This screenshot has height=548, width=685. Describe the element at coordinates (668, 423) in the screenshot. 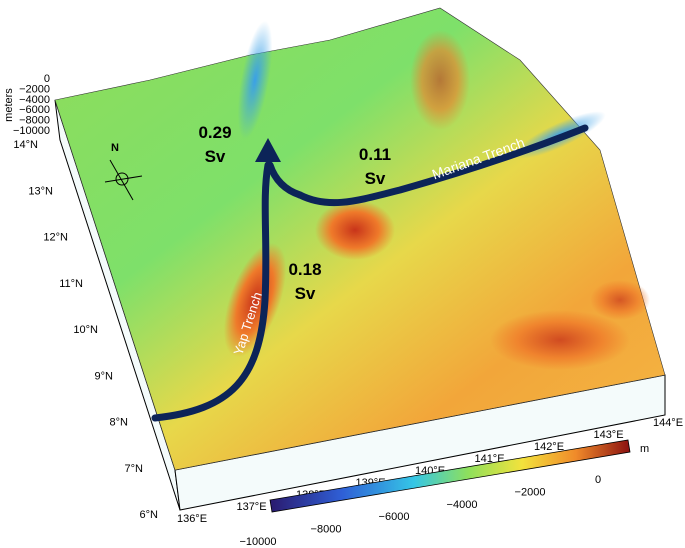

I see `lon-label: 144°E` at that location.